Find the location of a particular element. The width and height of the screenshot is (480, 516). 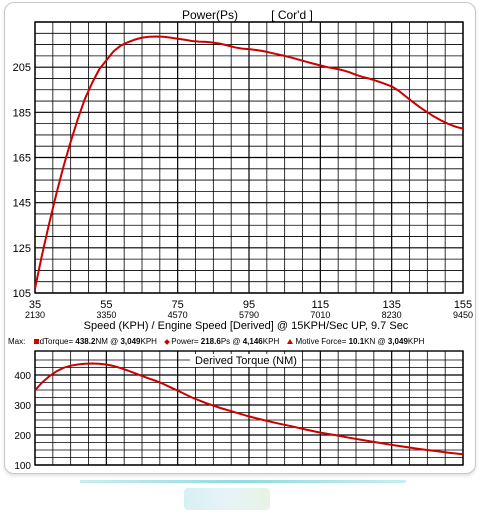

torque-unit: NM @ is located at coordinates (107, 341).